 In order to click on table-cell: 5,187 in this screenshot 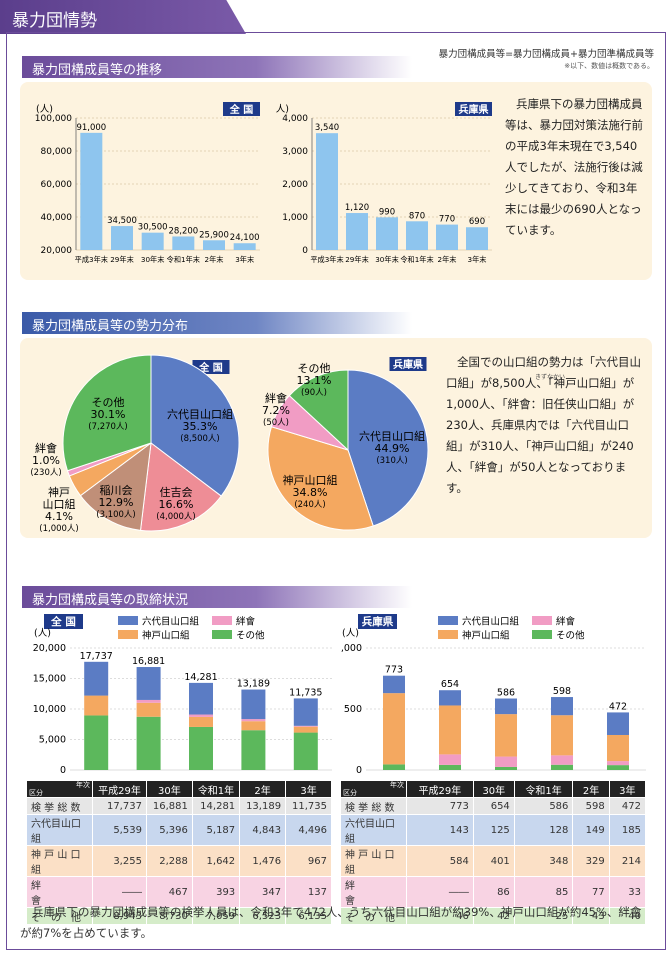, I will do `click(216, 830)`.